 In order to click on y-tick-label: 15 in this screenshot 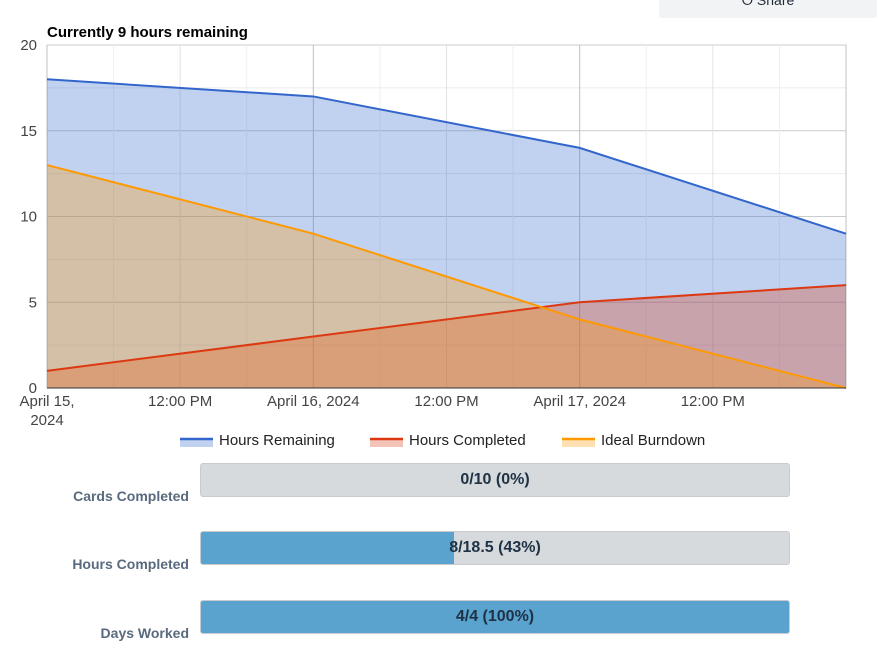, I will do `click(28, 131)`.